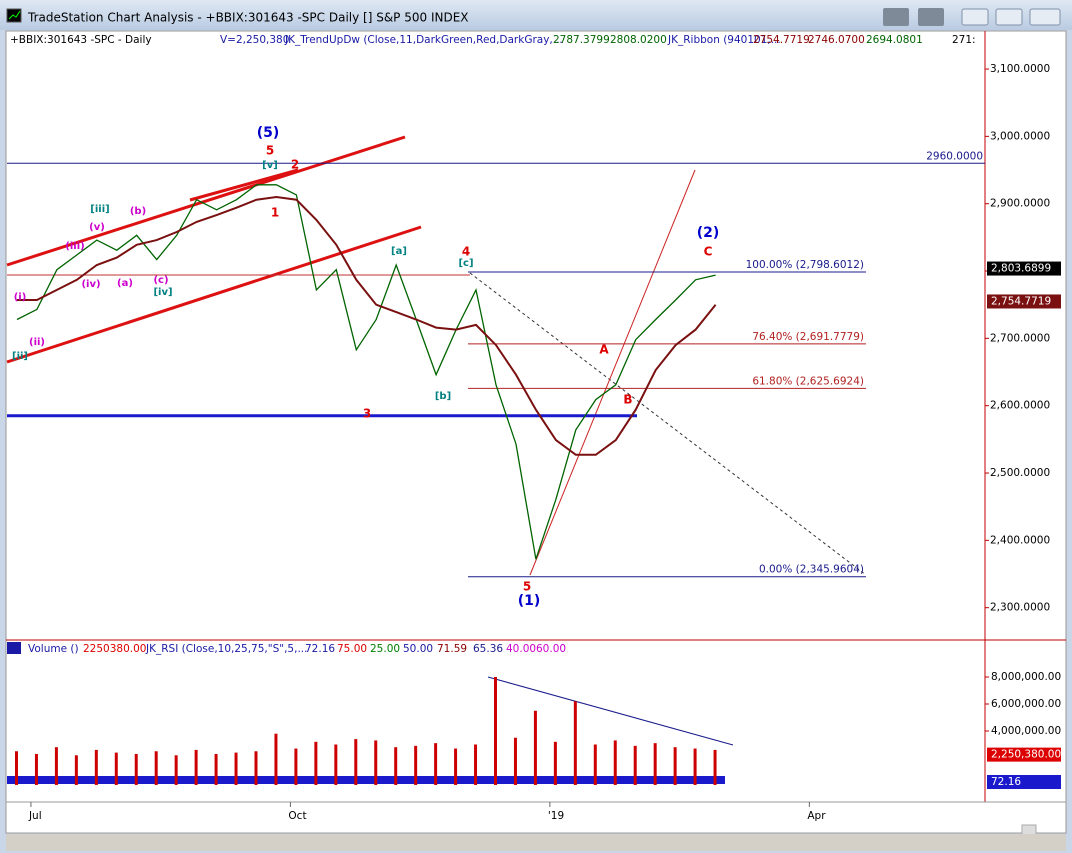  What do you see at coordinates (81, 40) in the screenshot?
I see `header-item: +BBIX:301643 -SPC - Daily` at bounding box center [81, 40].